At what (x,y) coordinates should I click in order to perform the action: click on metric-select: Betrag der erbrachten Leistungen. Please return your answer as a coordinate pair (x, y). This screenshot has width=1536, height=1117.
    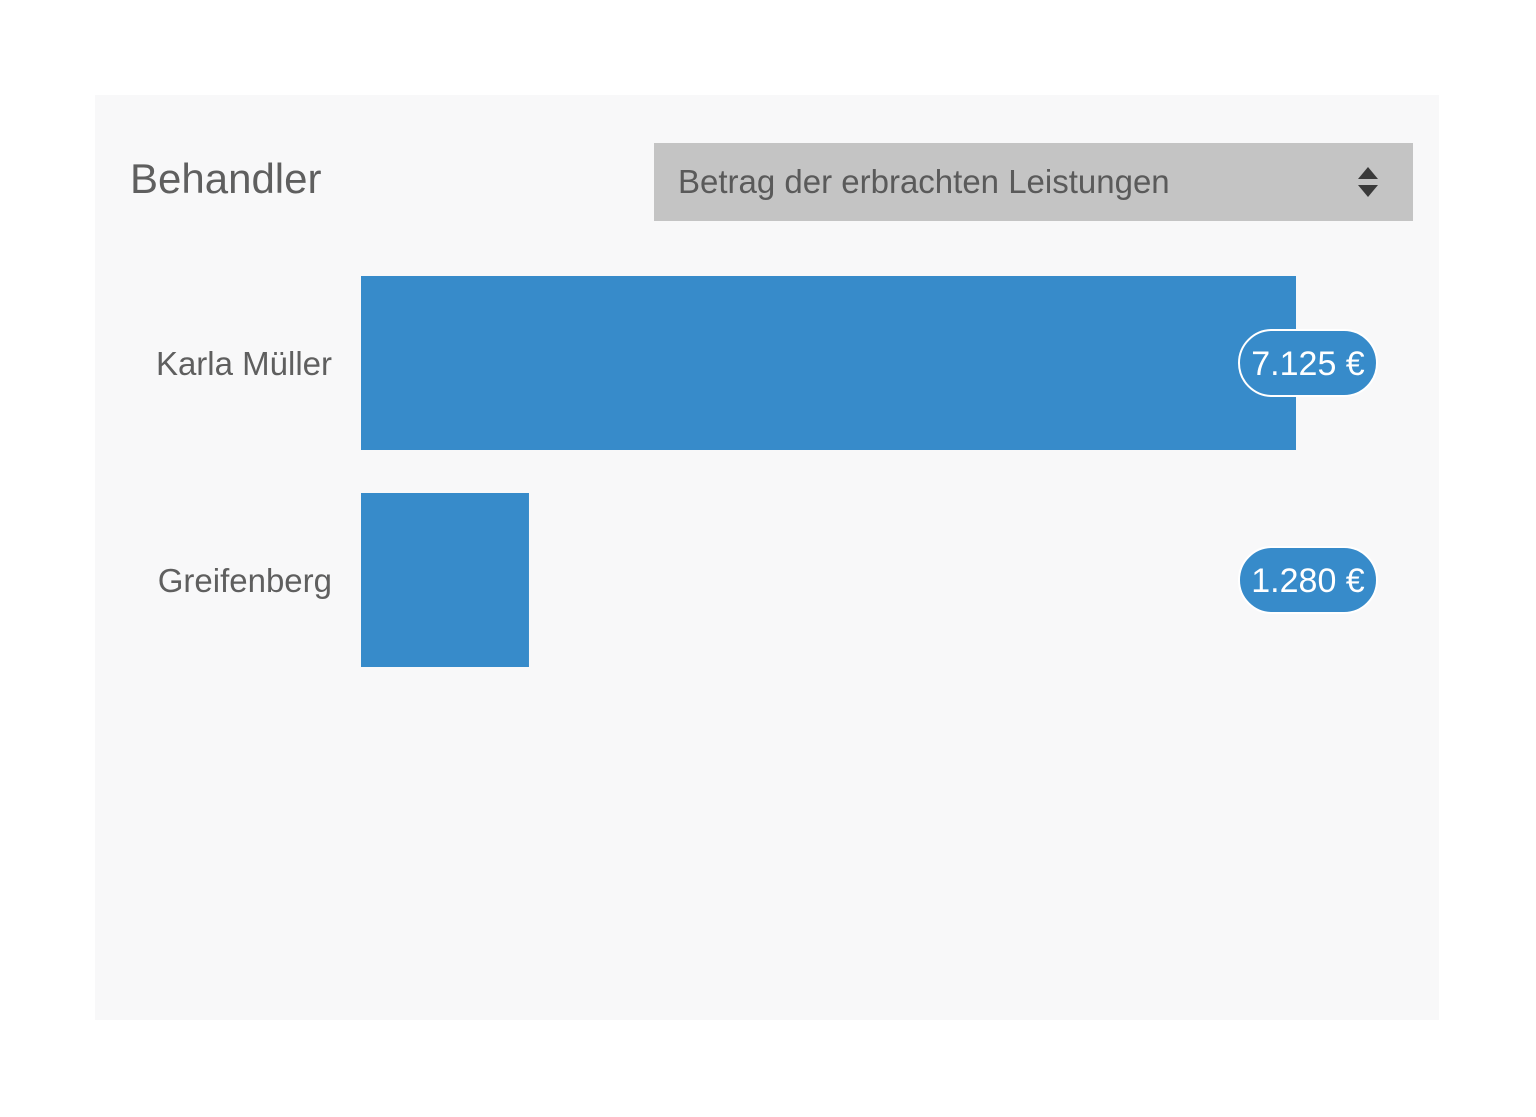
    Looking at the image, I should click on (1033, 182).